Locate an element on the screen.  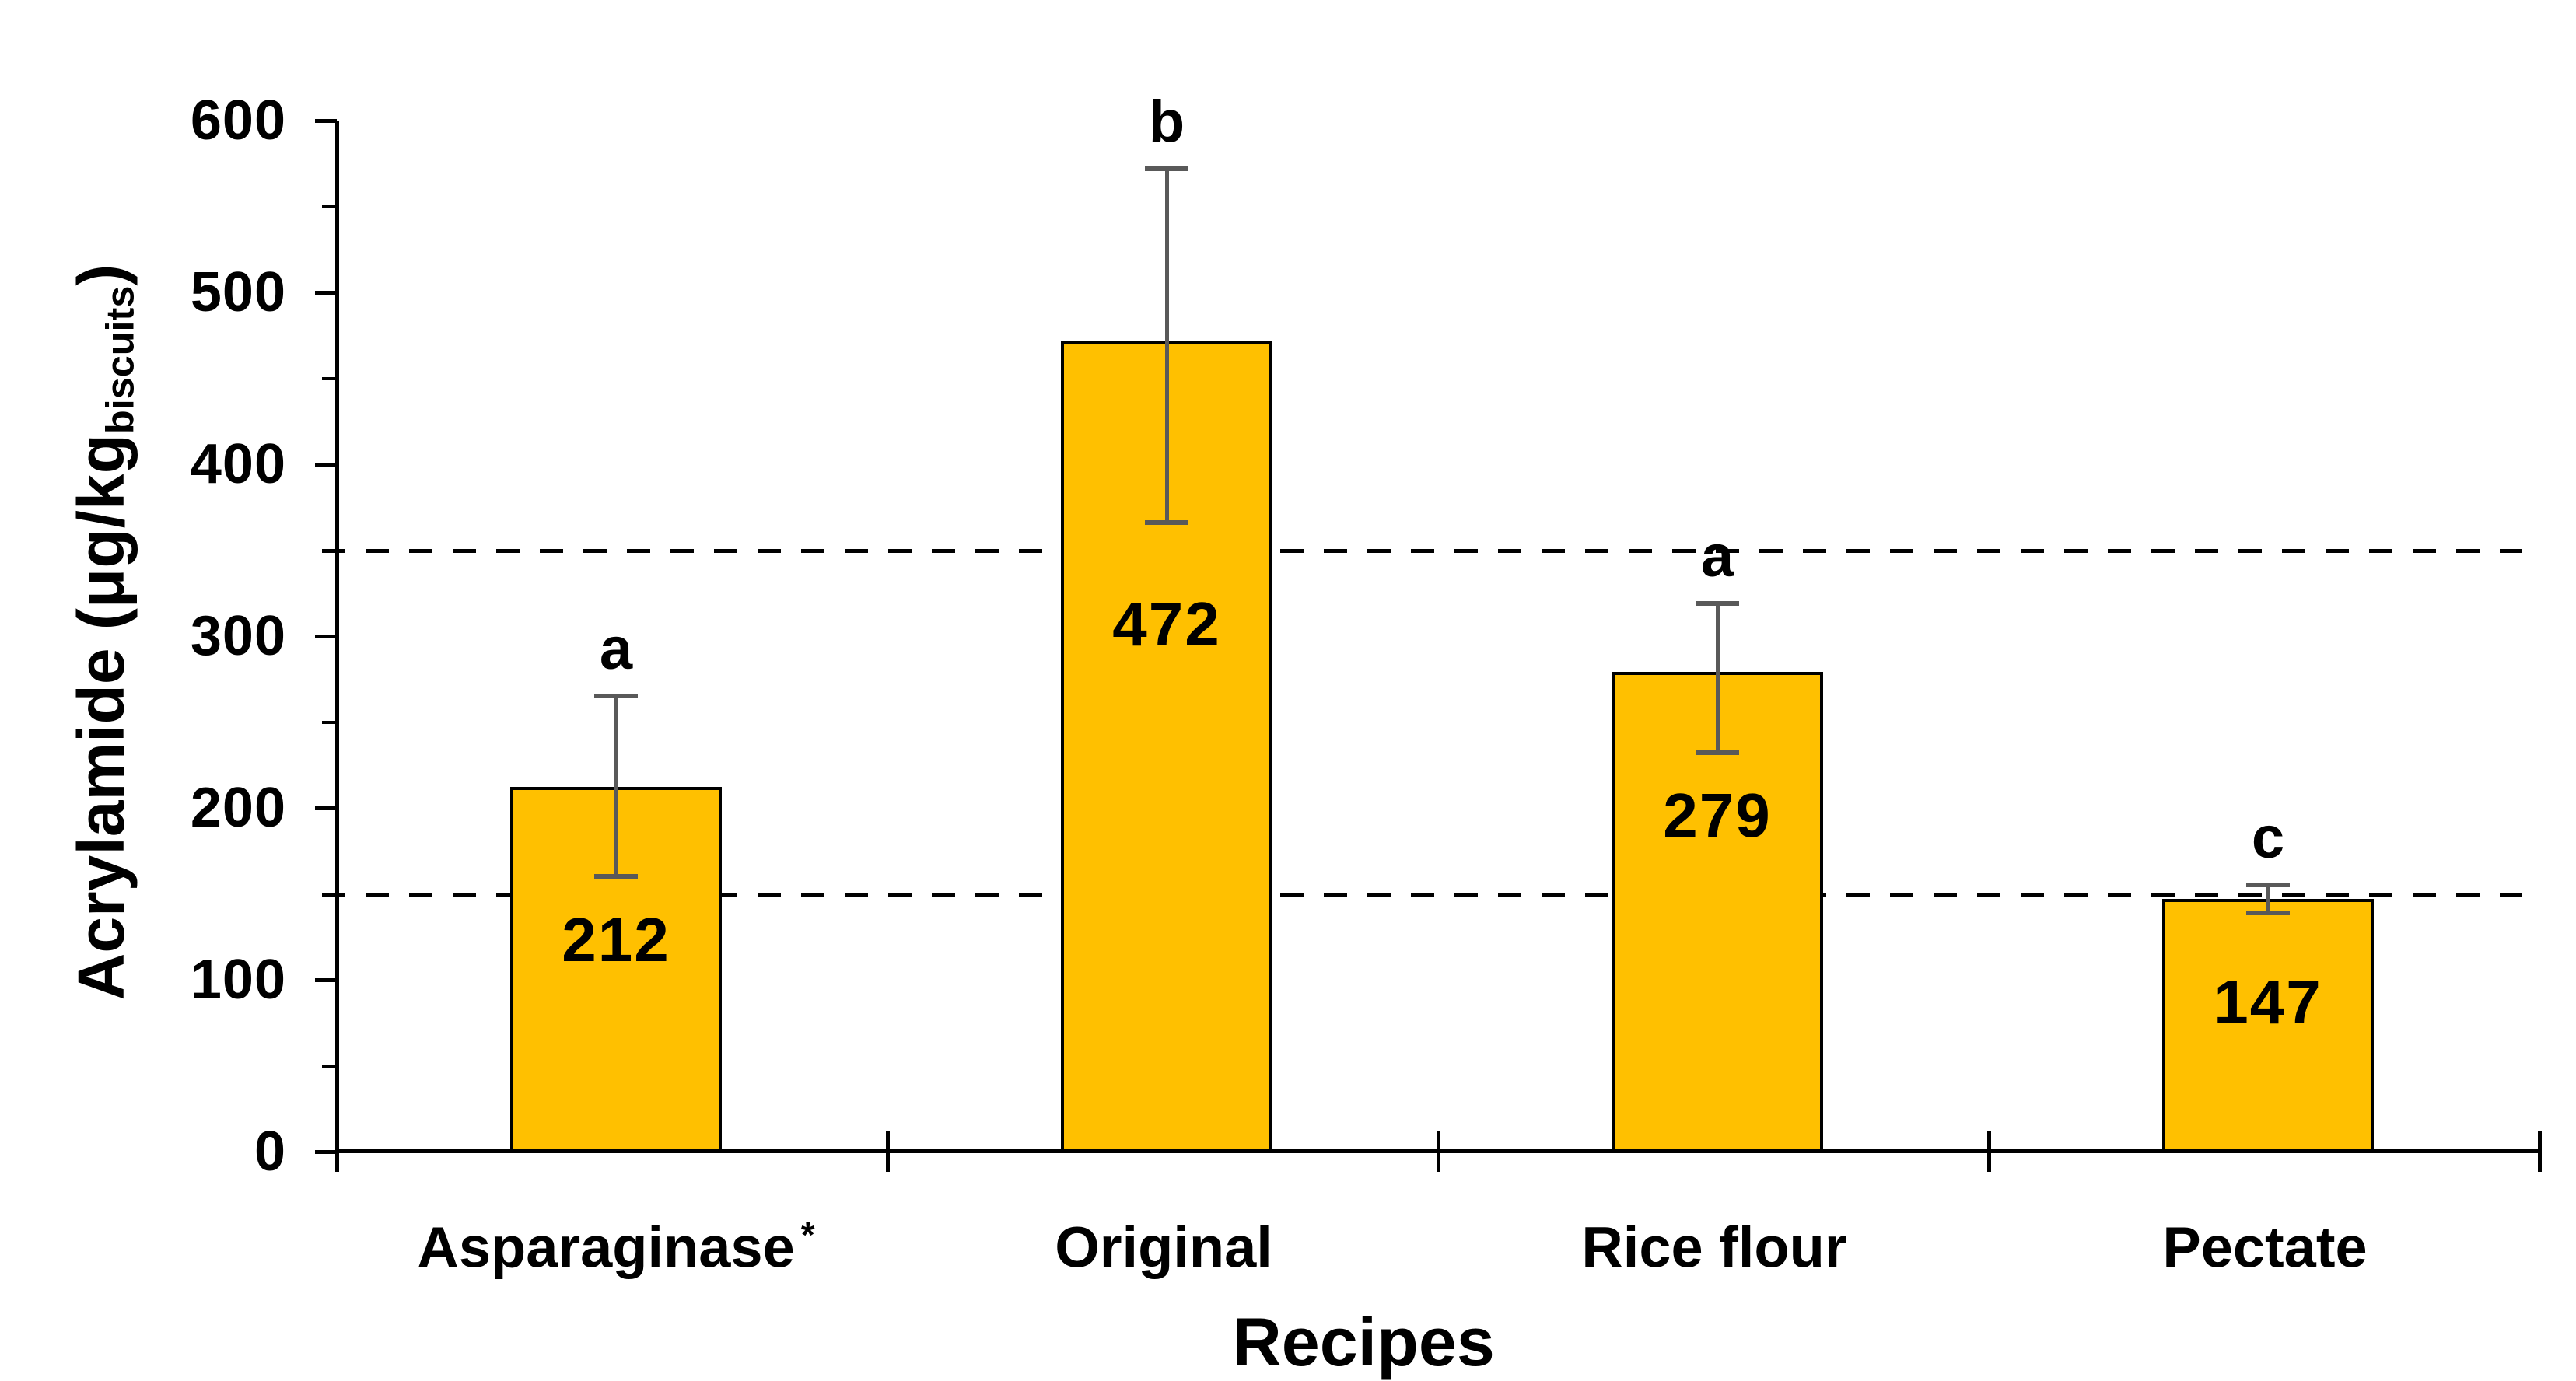
bar-value-label: 472 is located at coordinates (1167, 624).